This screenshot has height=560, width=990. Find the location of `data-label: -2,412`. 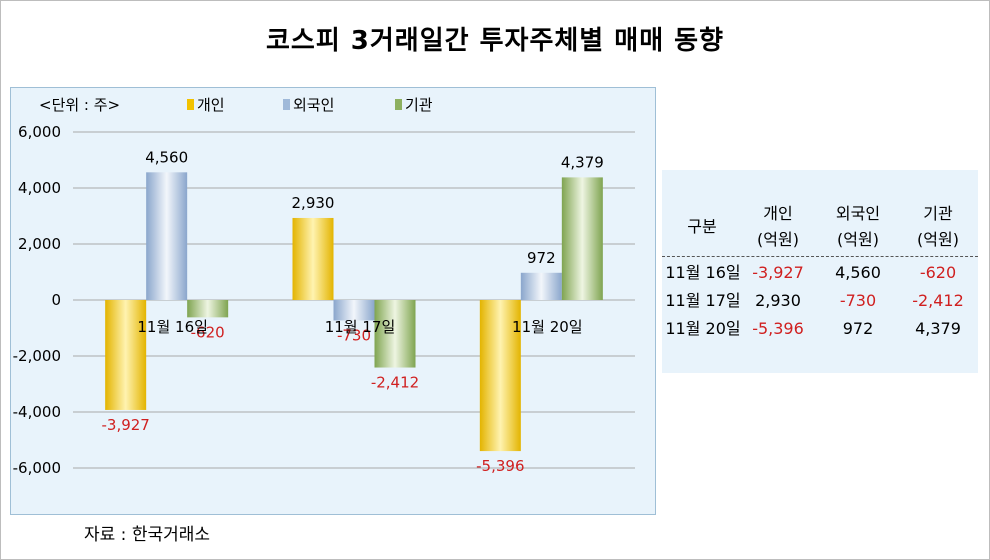

data-label: -2,412 is located at coordinates (395, 383).